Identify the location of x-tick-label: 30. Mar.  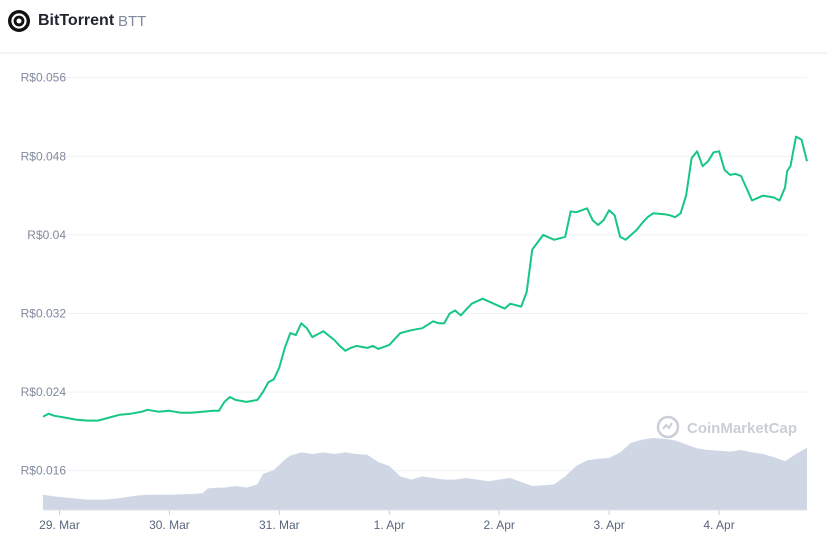
(169, 525).